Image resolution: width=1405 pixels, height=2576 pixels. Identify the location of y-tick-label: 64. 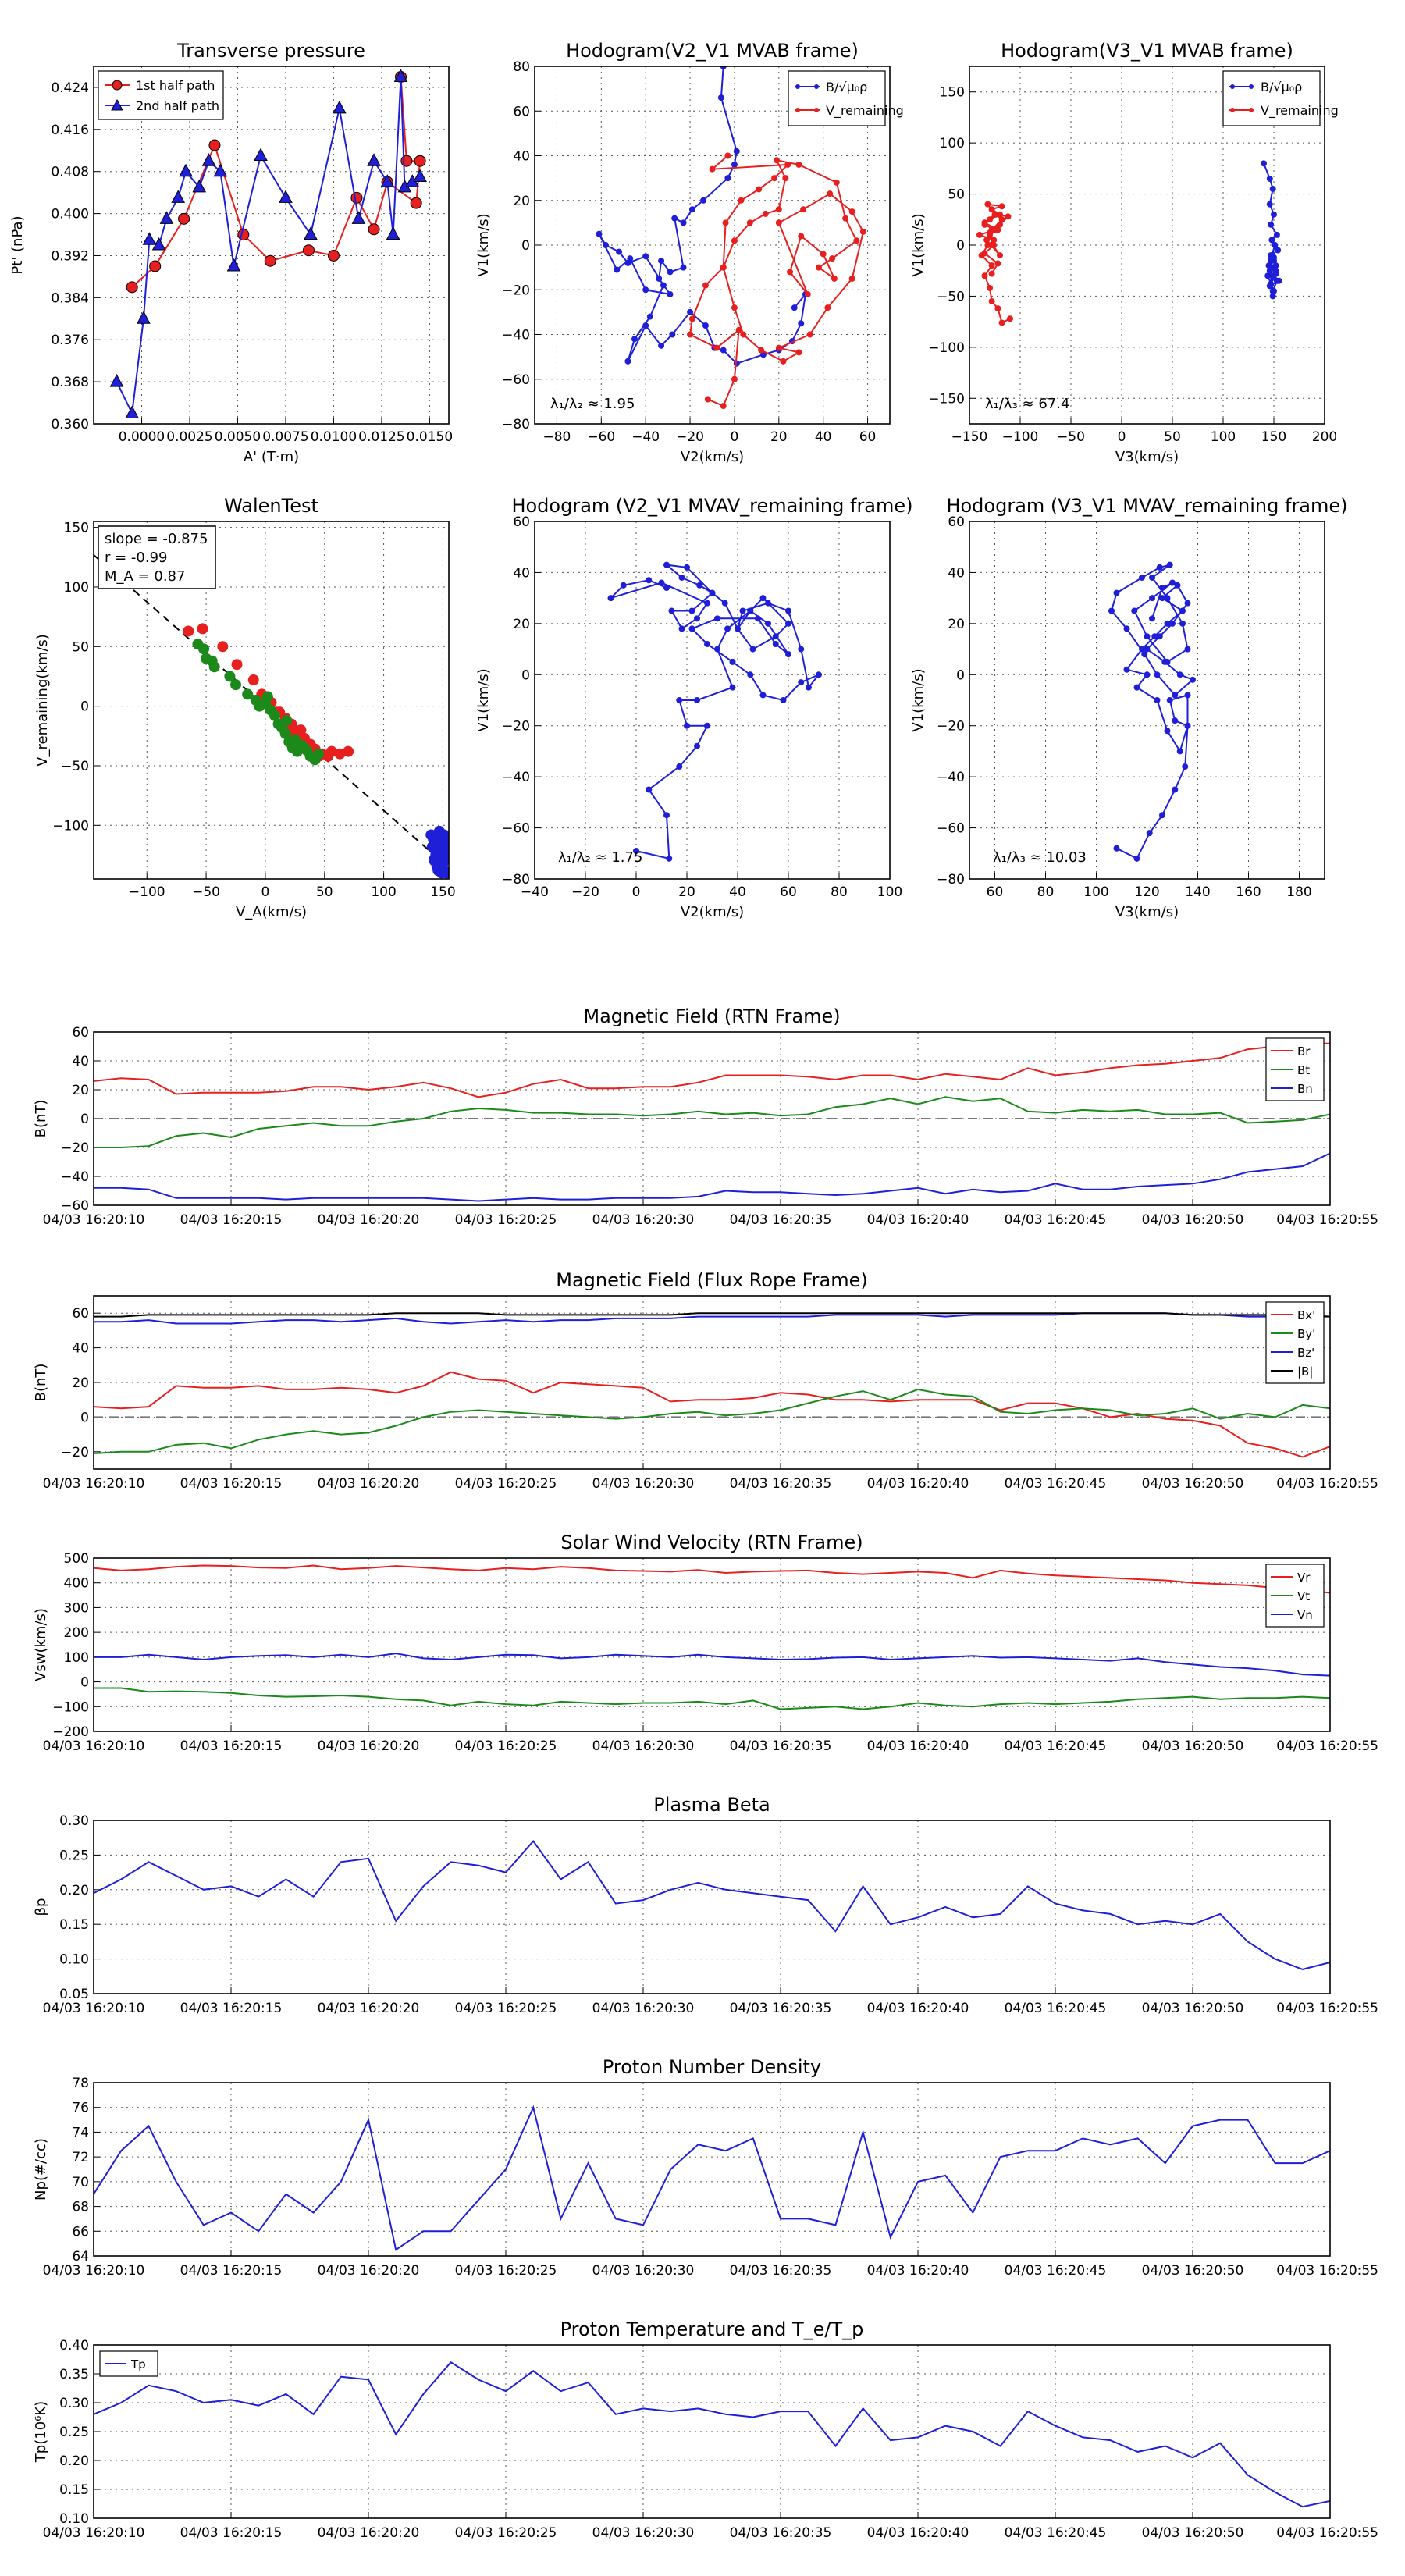
(81, 2257).